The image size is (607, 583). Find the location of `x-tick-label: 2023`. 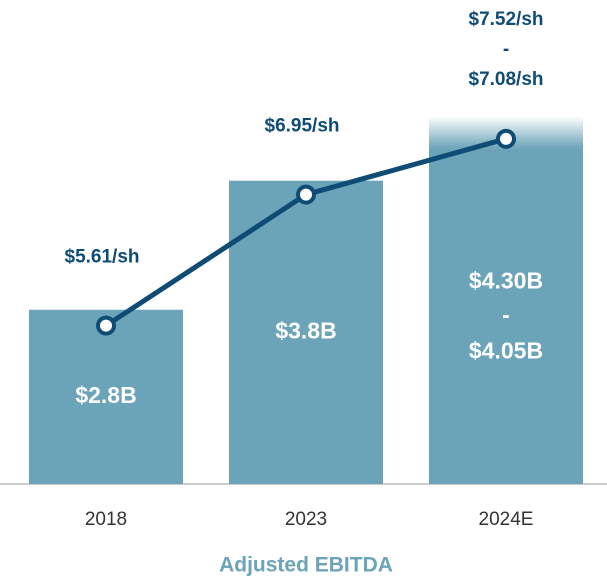

x-tick-label: 2023 is located at coordinates (306, 519).